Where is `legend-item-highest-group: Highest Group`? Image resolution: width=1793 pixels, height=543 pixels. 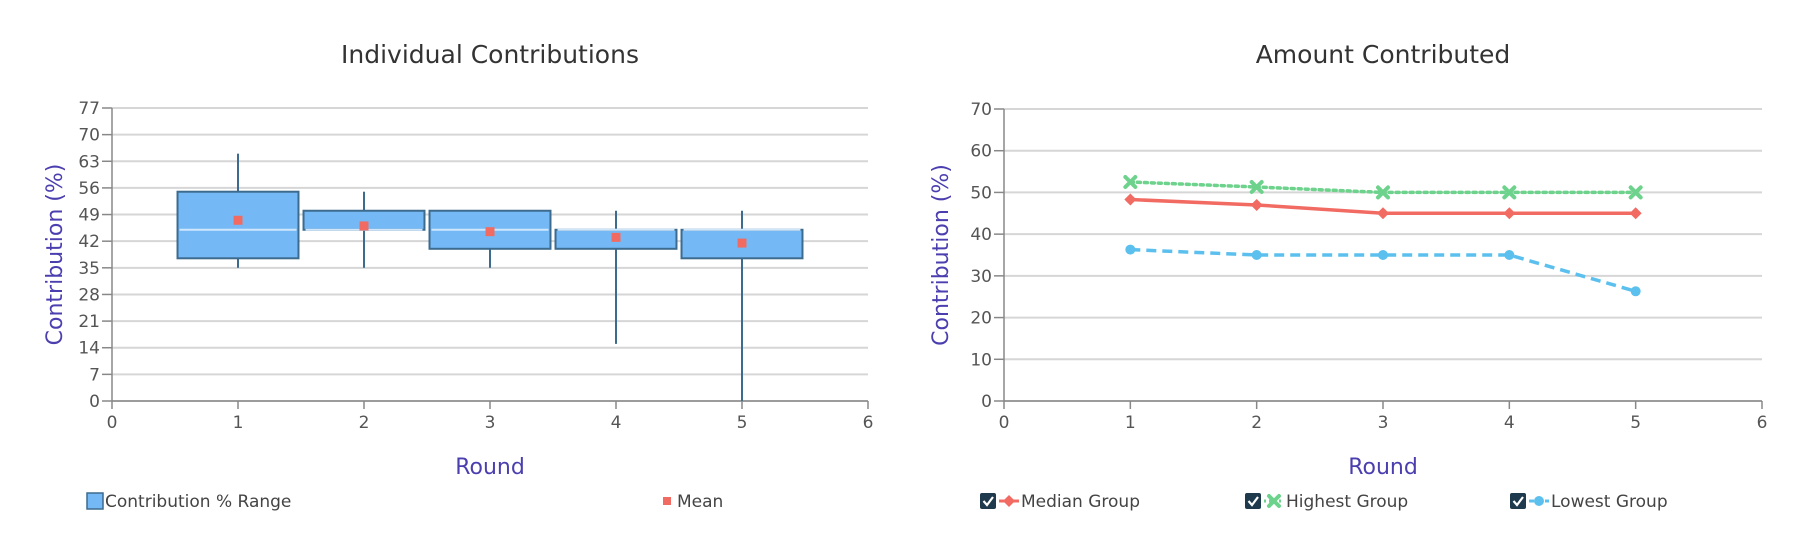 legend-item-highest-group: Highest Group is located at coordinates (1326, 502).